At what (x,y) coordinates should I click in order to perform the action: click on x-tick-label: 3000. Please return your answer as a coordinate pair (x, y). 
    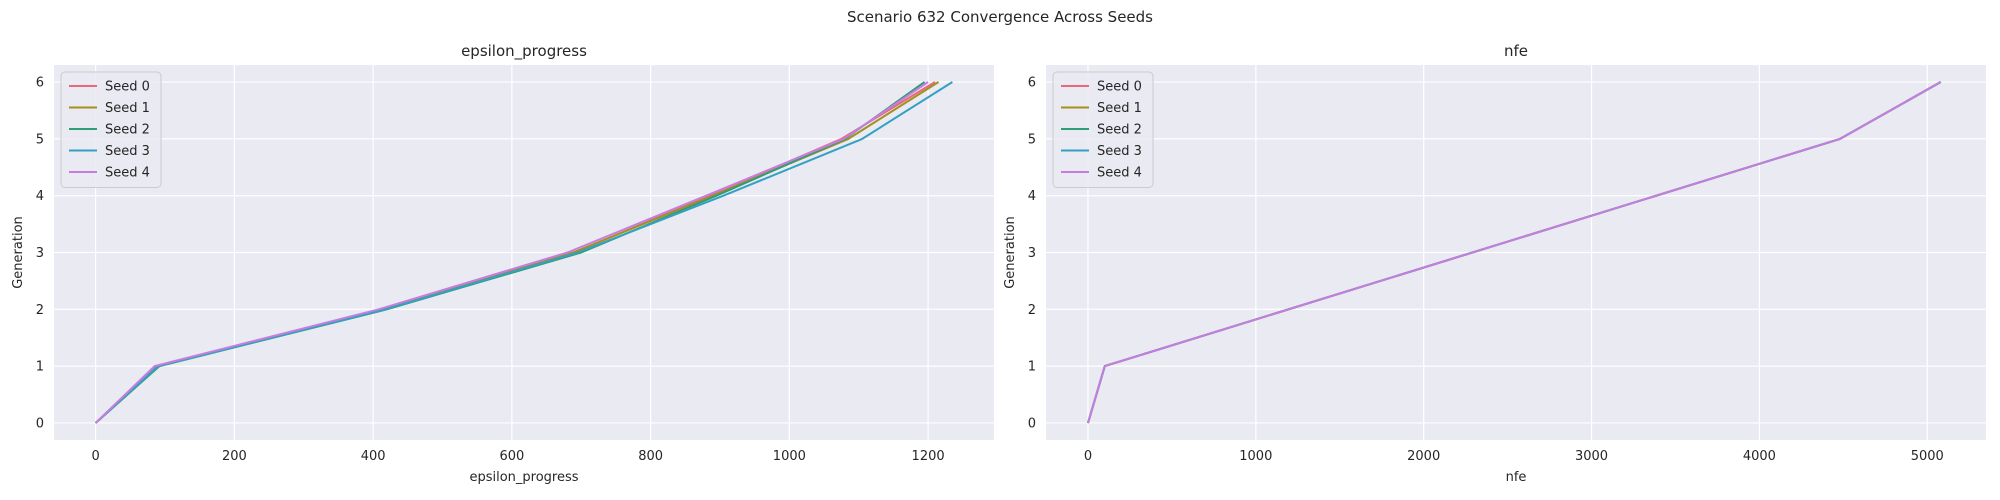
    Looking at the image, I should click on (1591, 456).